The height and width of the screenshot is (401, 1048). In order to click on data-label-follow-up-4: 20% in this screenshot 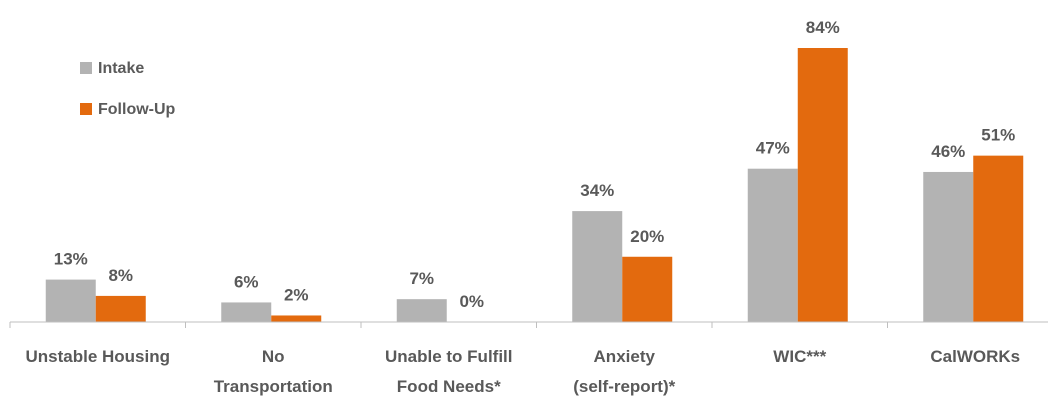, I will do `click(647, 236)`.